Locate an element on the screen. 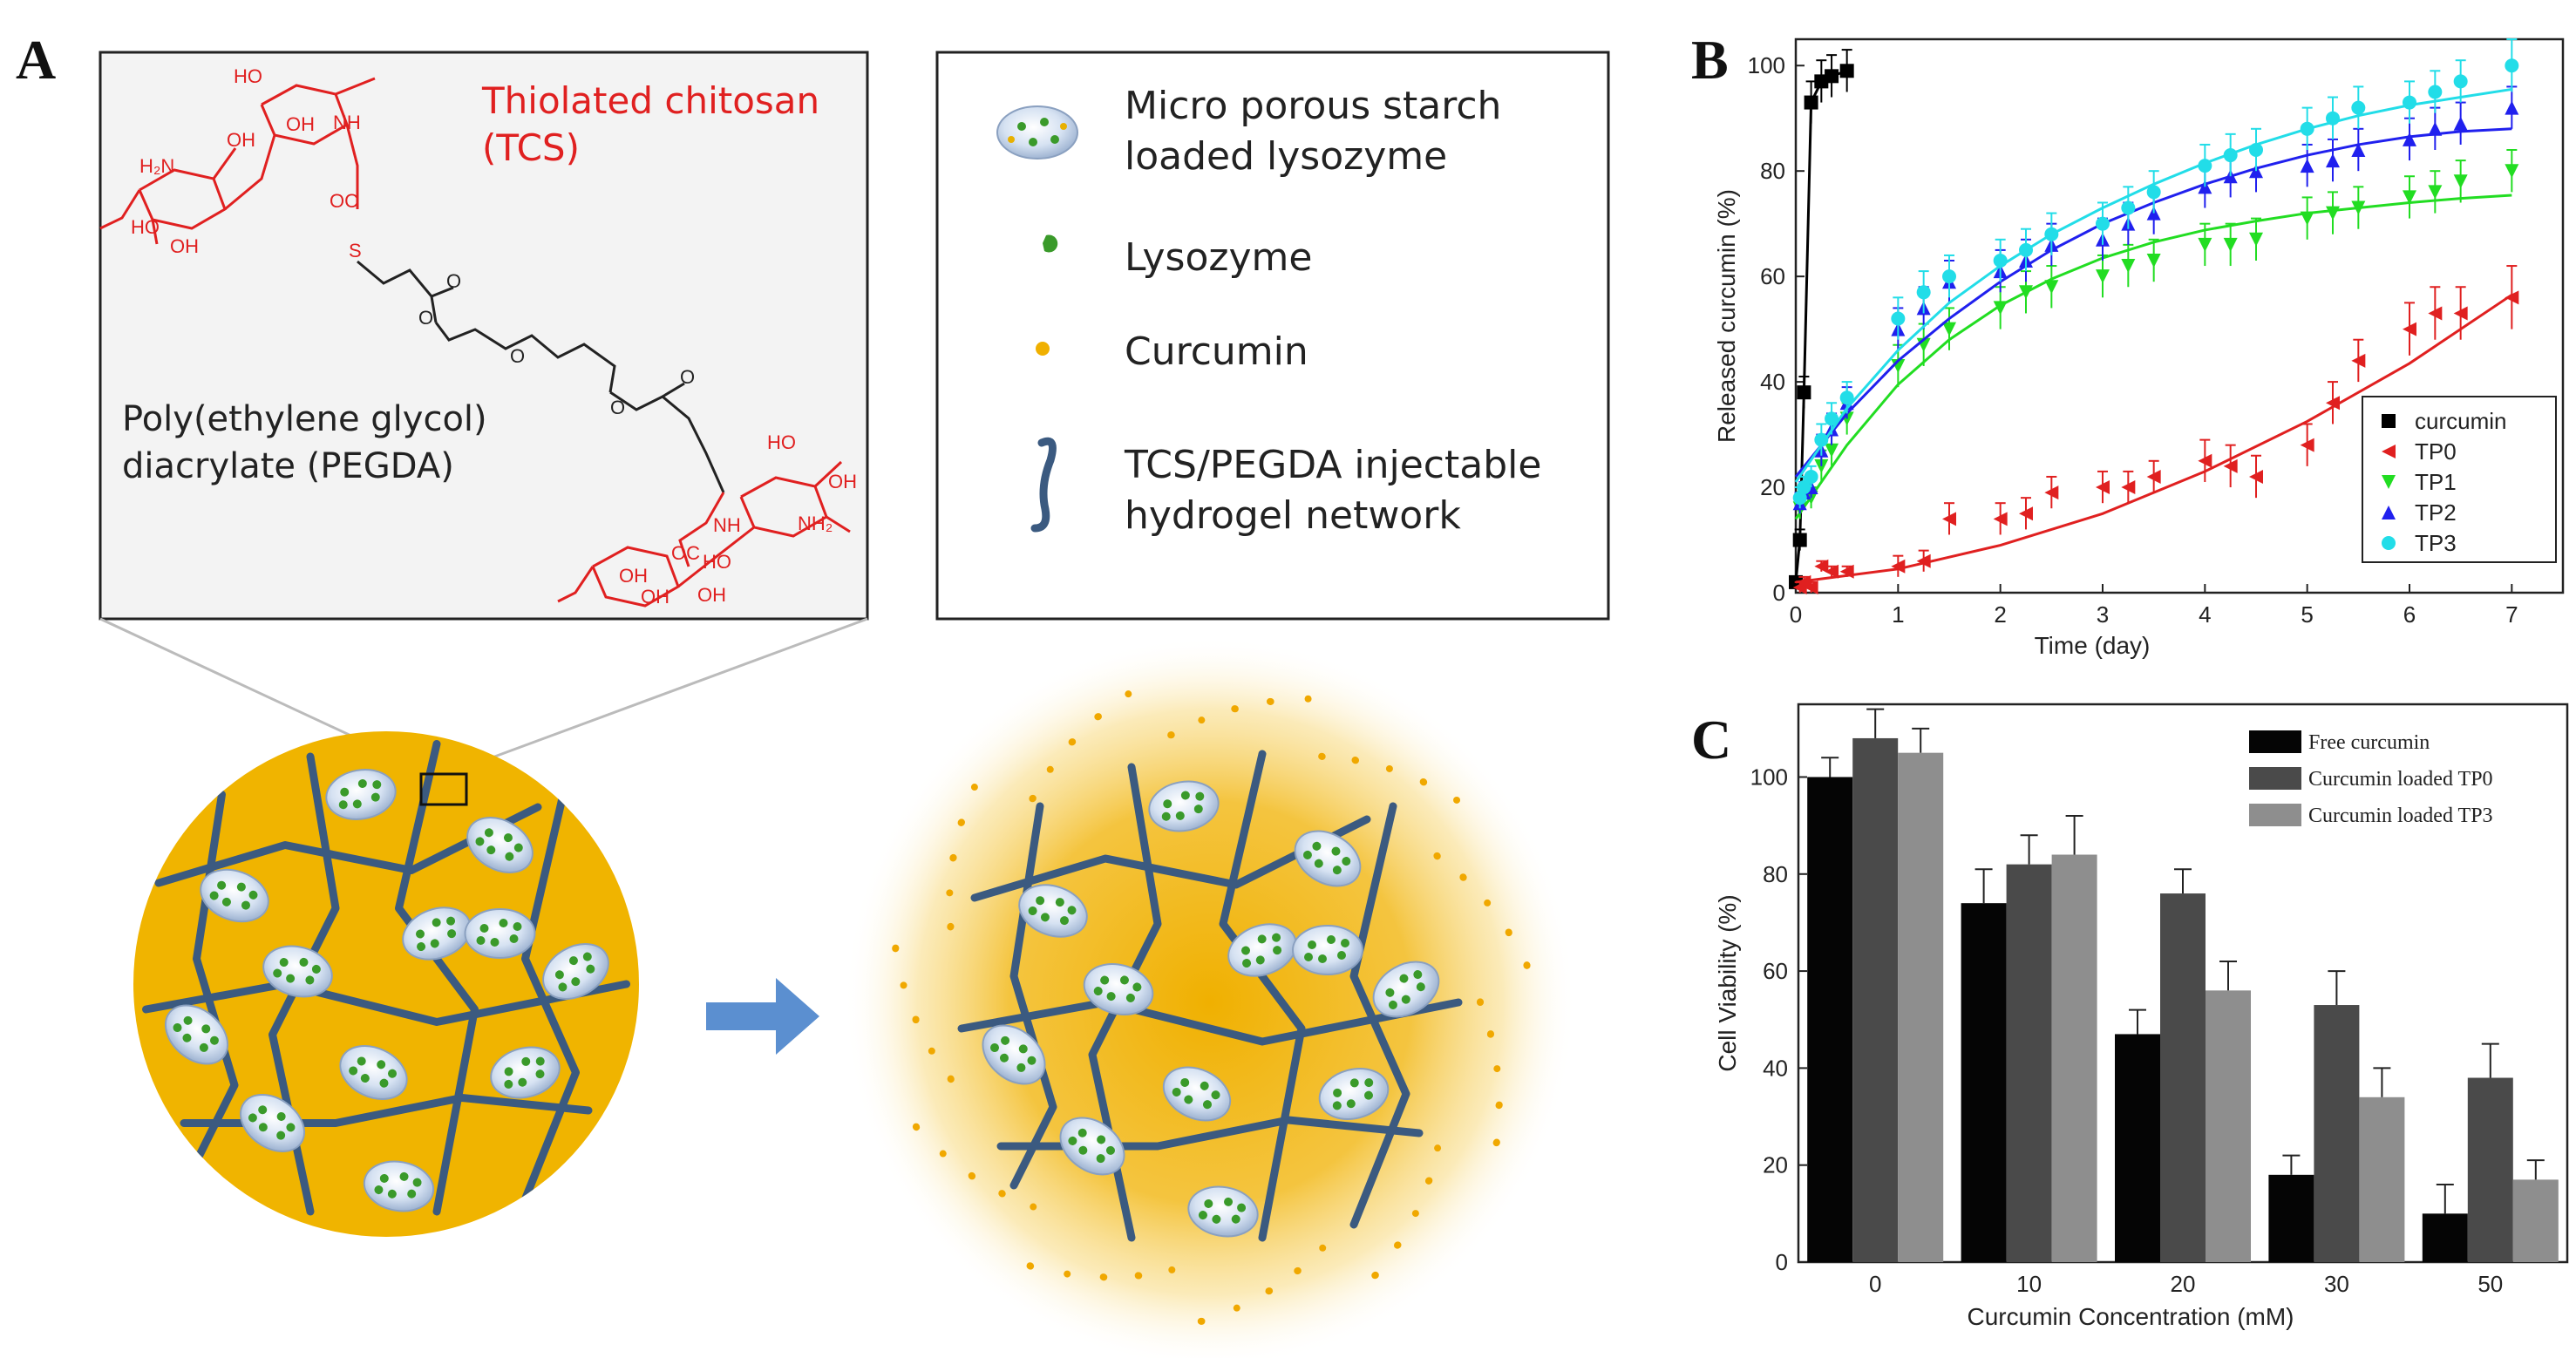 The width and height of the screenshot is (2576, 1358). atom-nh2: NH₂ is located at coordinates (815, 523).